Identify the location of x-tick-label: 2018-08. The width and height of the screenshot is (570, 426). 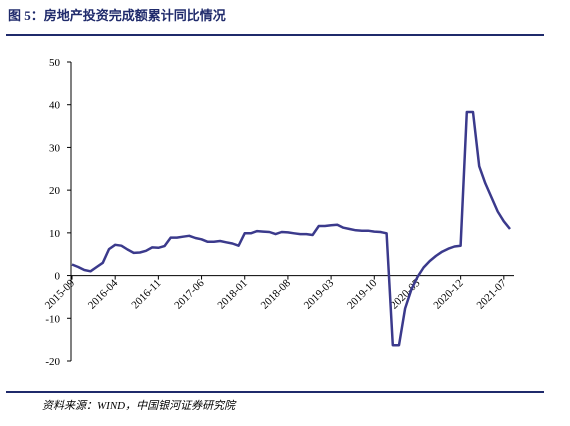
(276, 294).